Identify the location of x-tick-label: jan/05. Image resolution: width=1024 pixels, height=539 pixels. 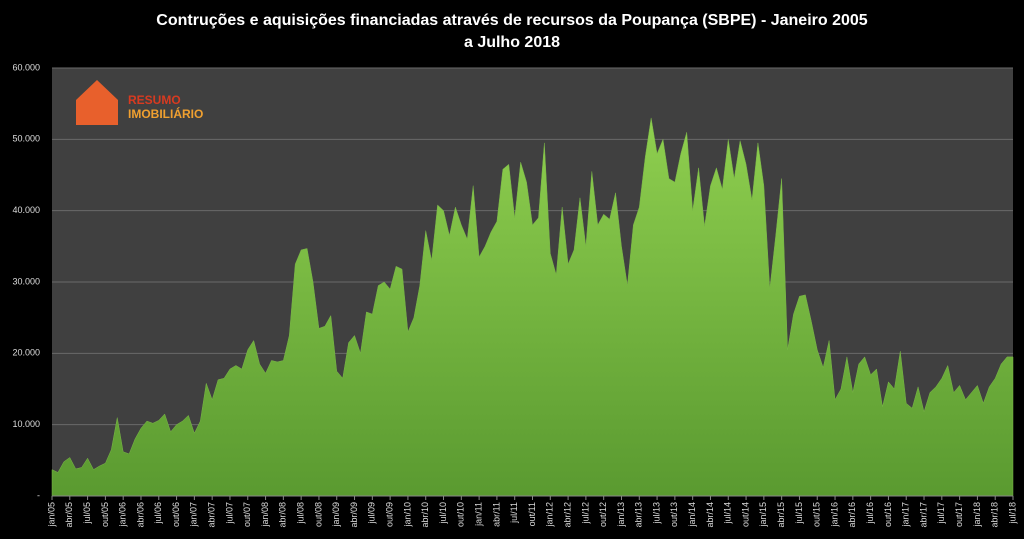
(51, 515).